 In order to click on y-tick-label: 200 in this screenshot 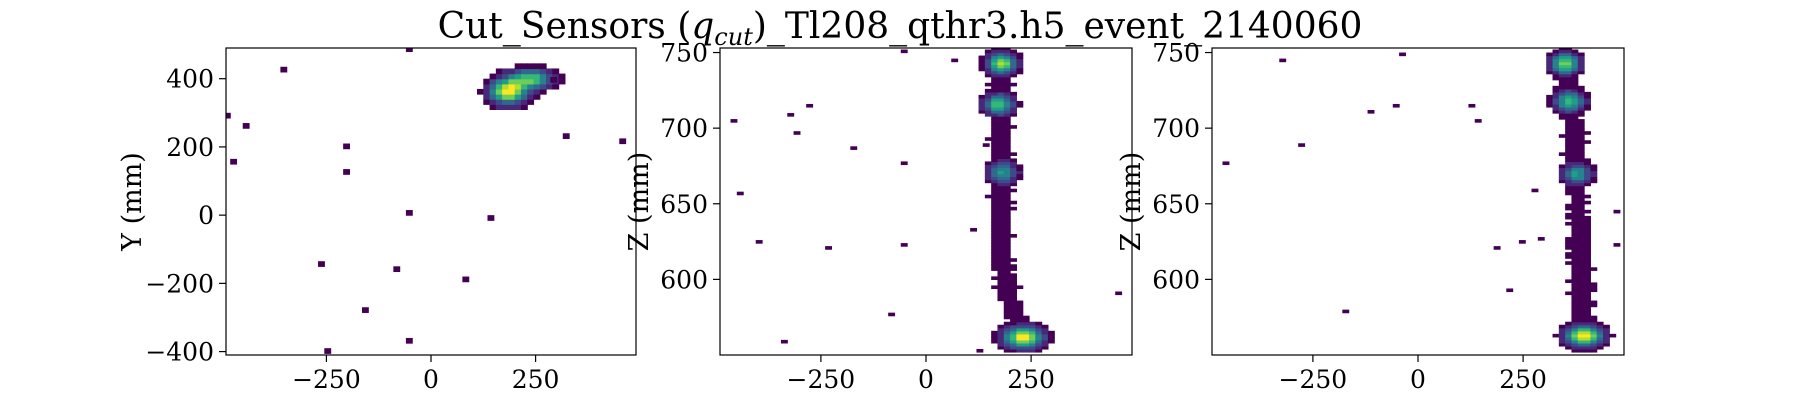, I will do `click(190, 147)`.